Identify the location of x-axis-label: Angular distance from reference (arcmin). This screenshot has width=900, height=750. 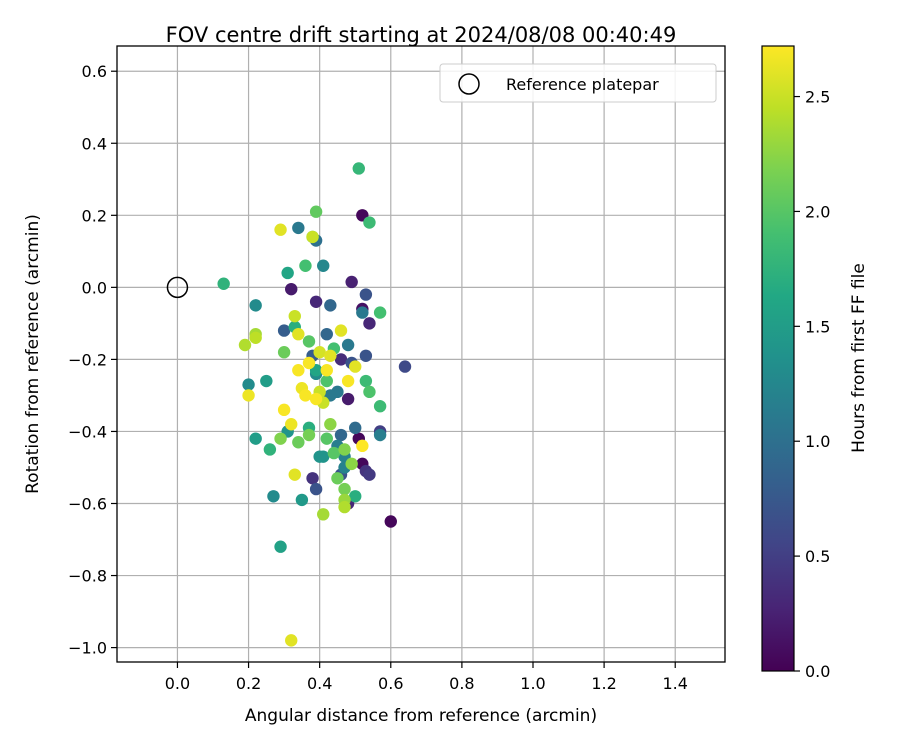
(421, 716).